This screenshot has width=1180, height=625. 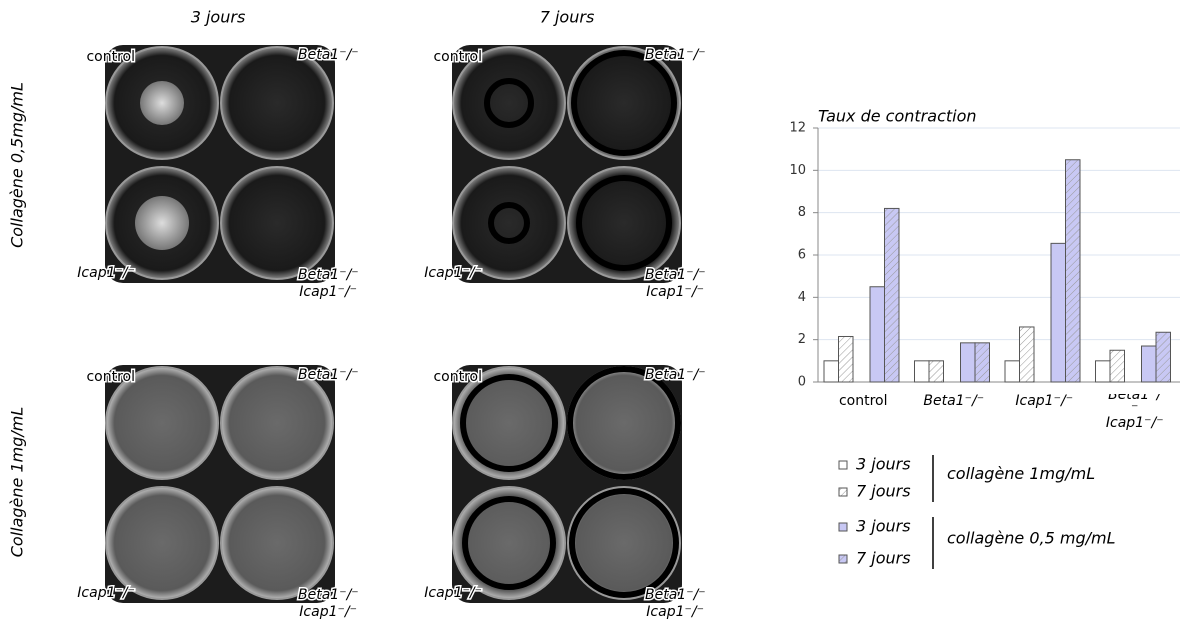 I want to click on x-tick-label-box: Beta1⁻/⁻ Icap1⁻/⁻, so click(x=1134, y=412).